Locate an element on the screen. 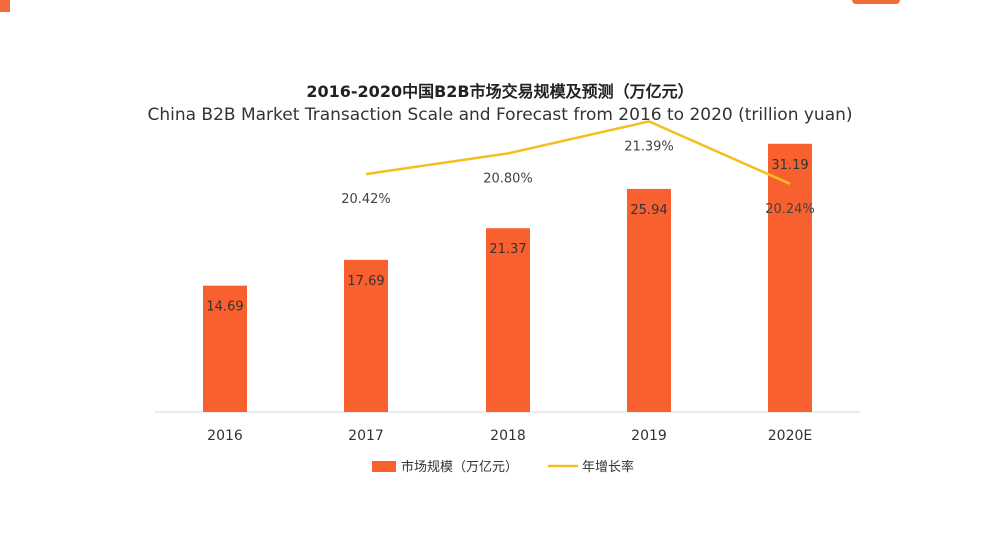 The image size is (1001, 542). bar-2017 is located at coordinates (366, 335).